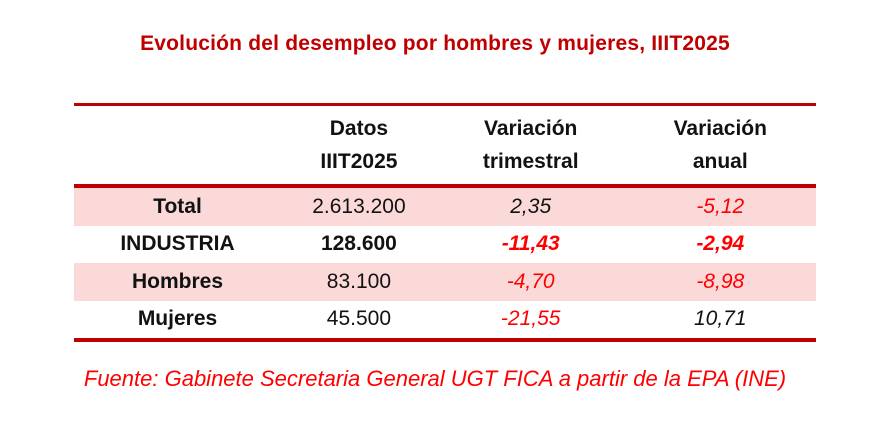 Image resolution: width=870 pixels, height=425 pixels. I want to click on cell-mujeres-var-anual: 10,71, so click(720, 319).